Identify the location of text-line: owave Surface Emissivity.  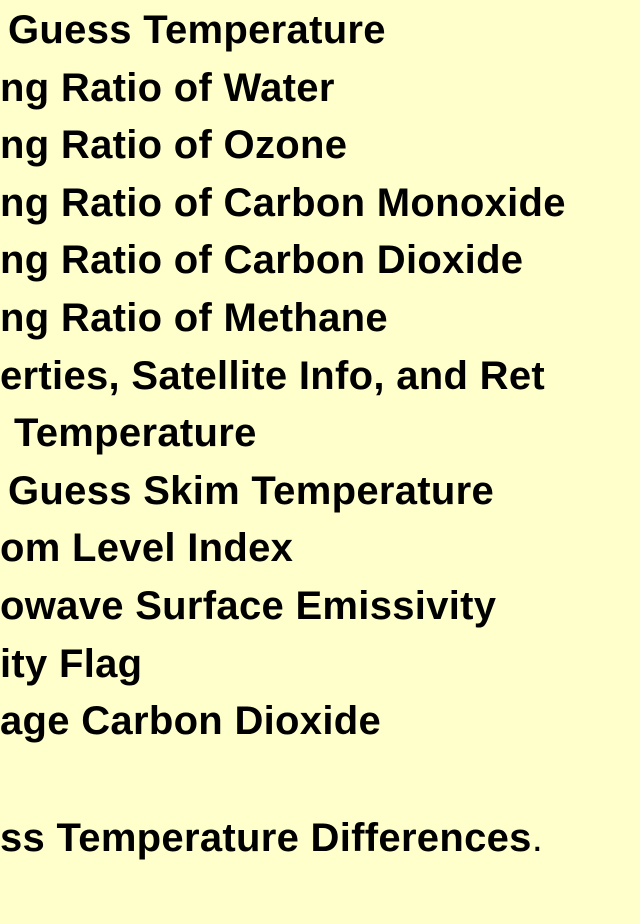
(248, 606).